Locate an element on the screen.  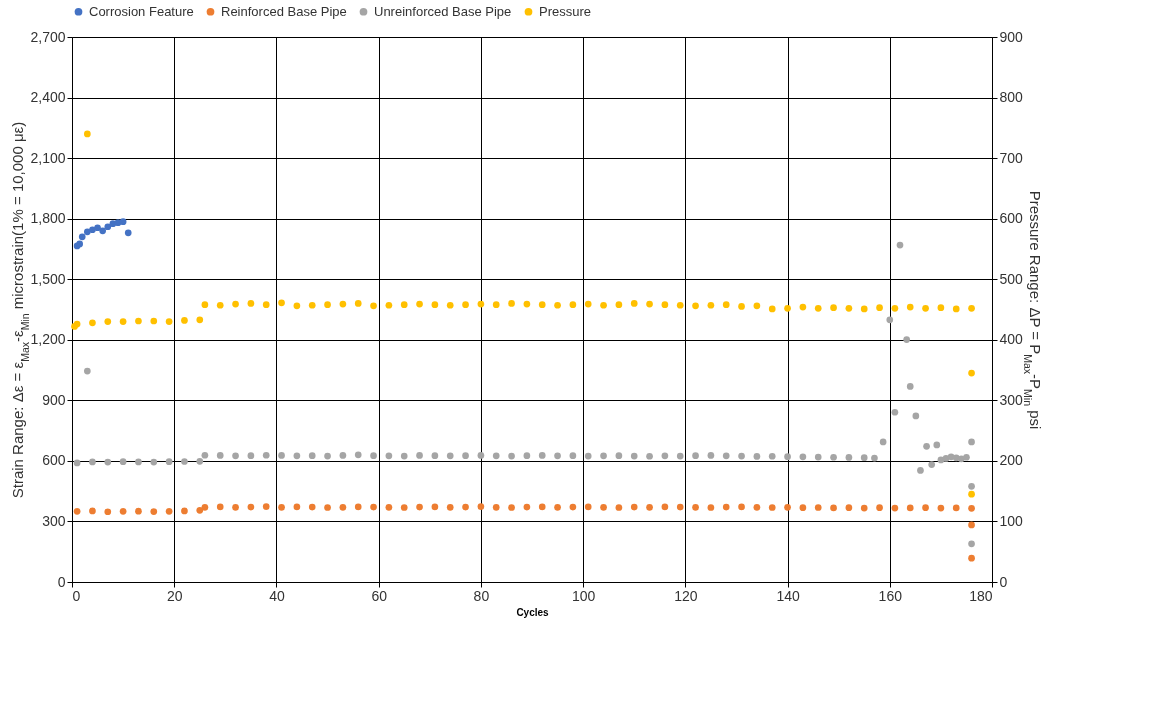
x-tick-label: 140 is located at coordinates (788, 595).